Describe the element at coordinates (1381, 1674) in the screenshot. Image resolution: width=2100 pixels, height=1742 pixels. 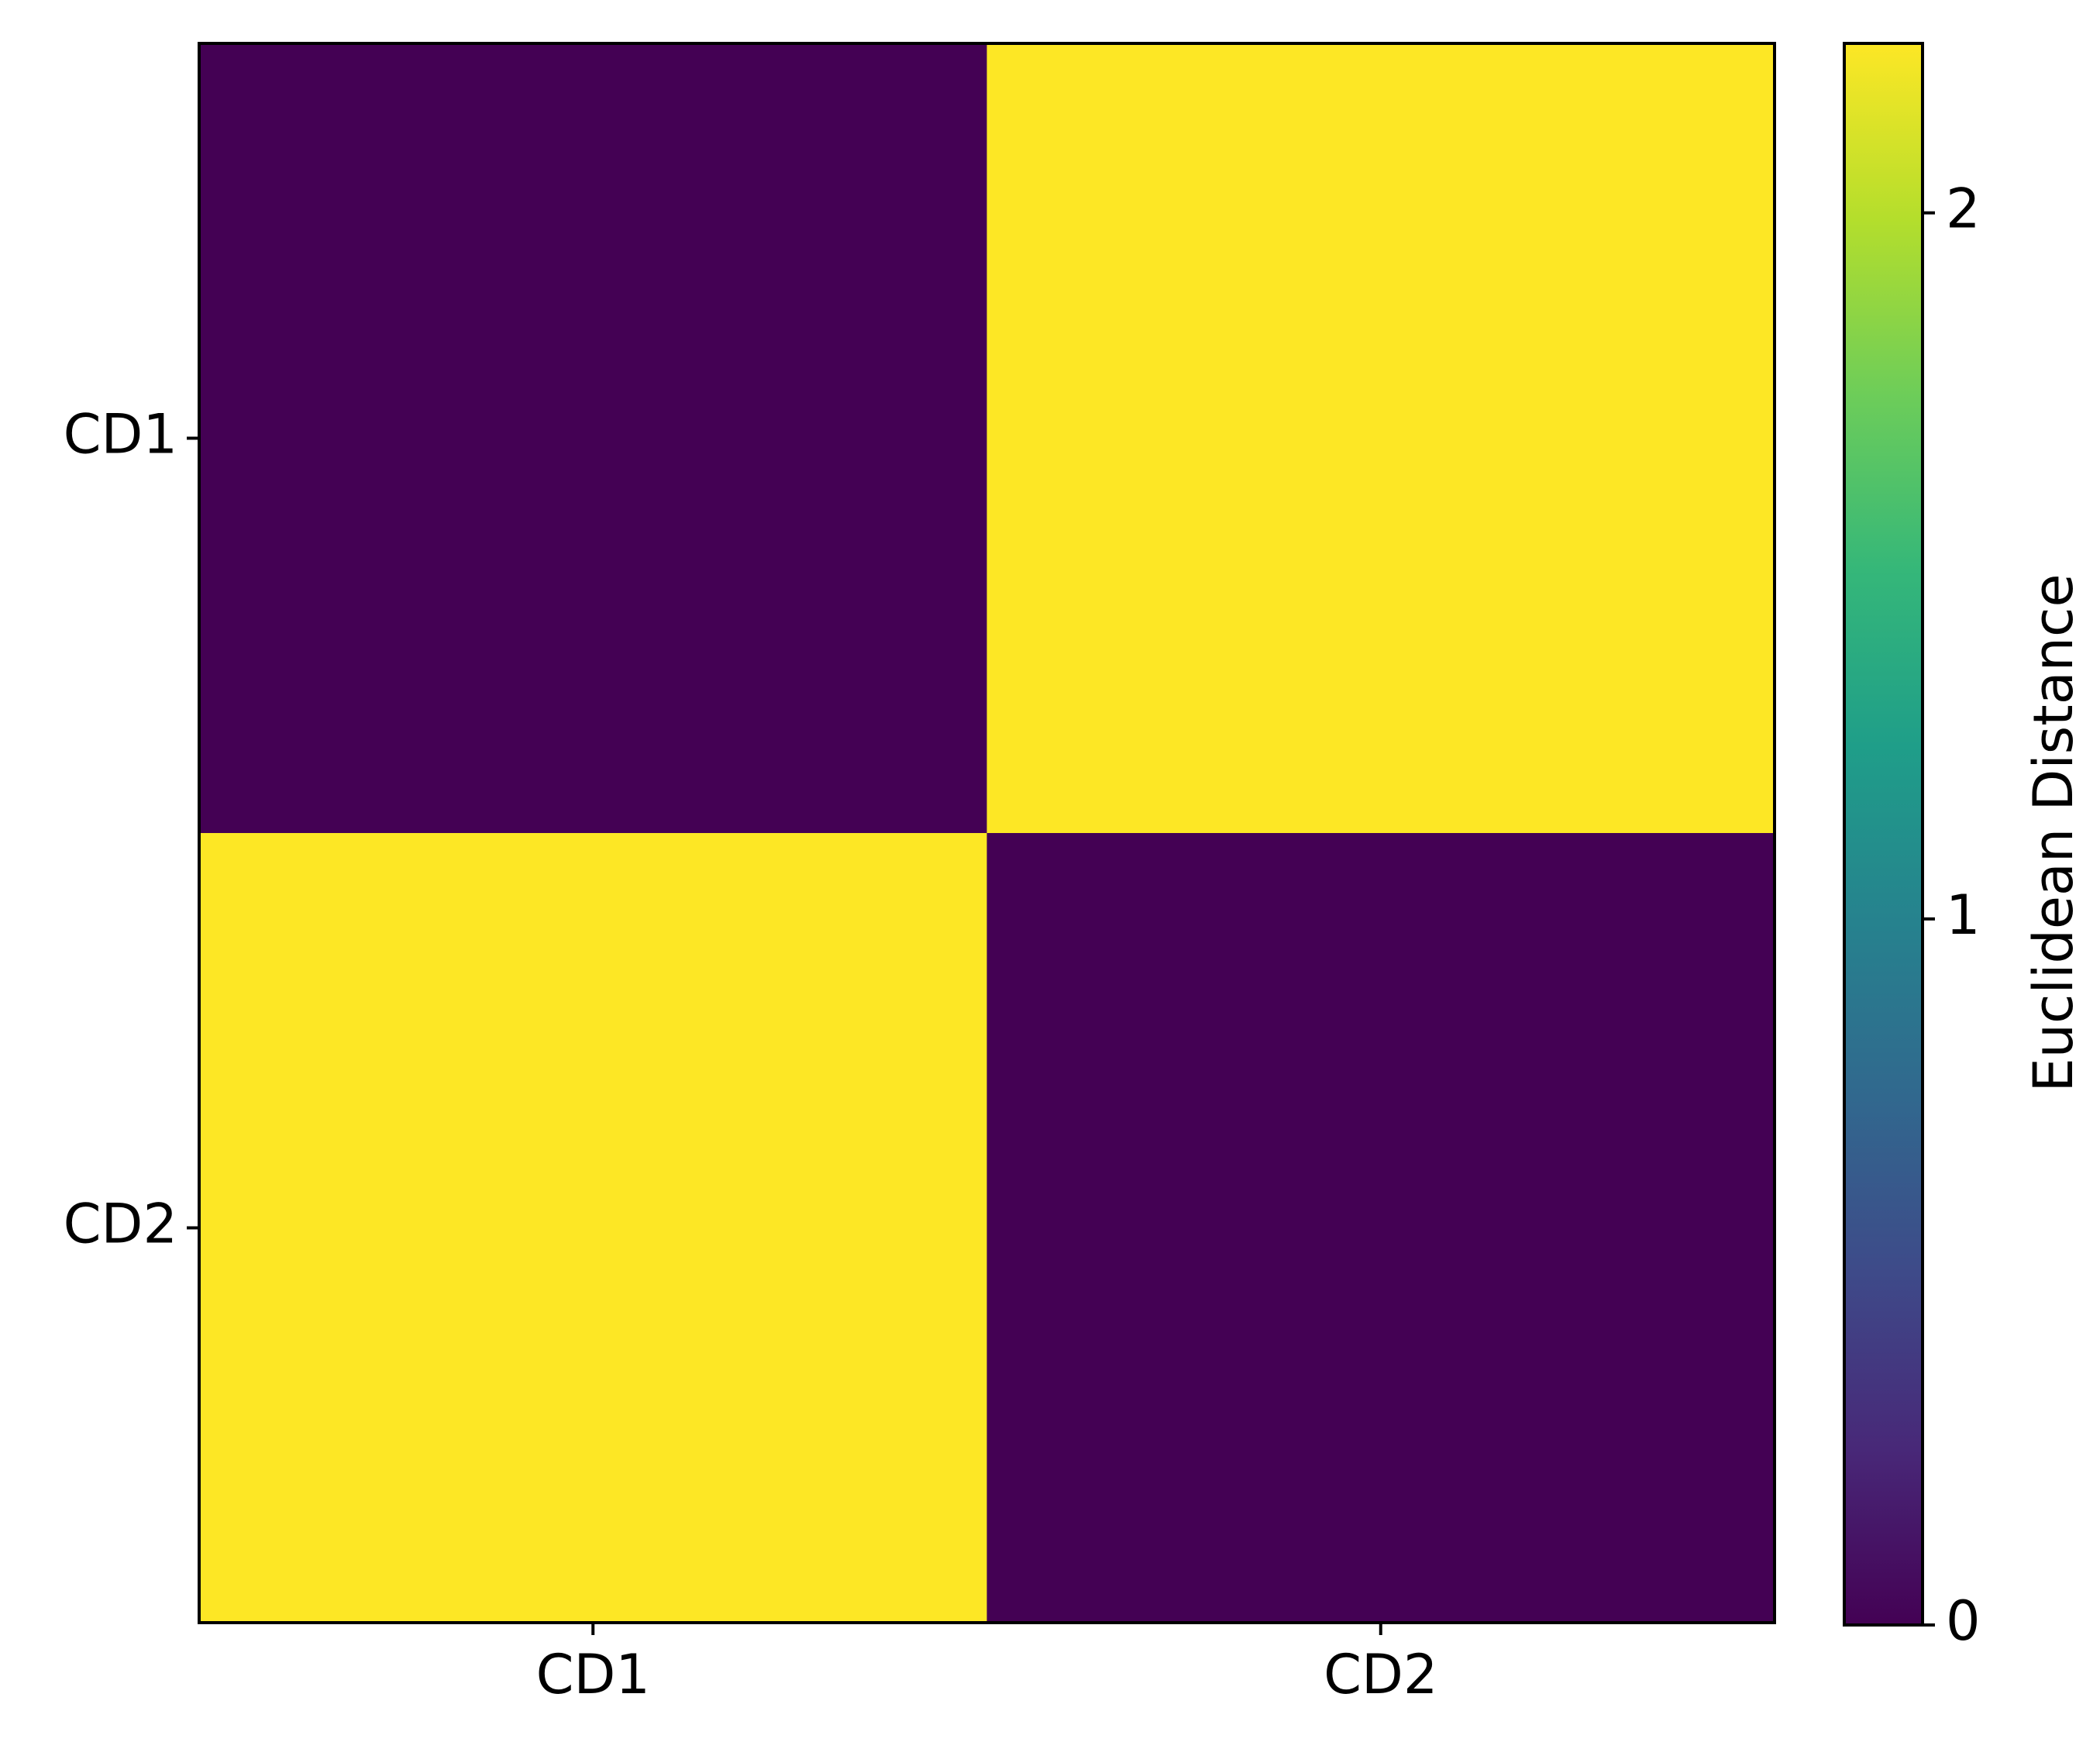
I see `x-tick-label: CD2` at that location.